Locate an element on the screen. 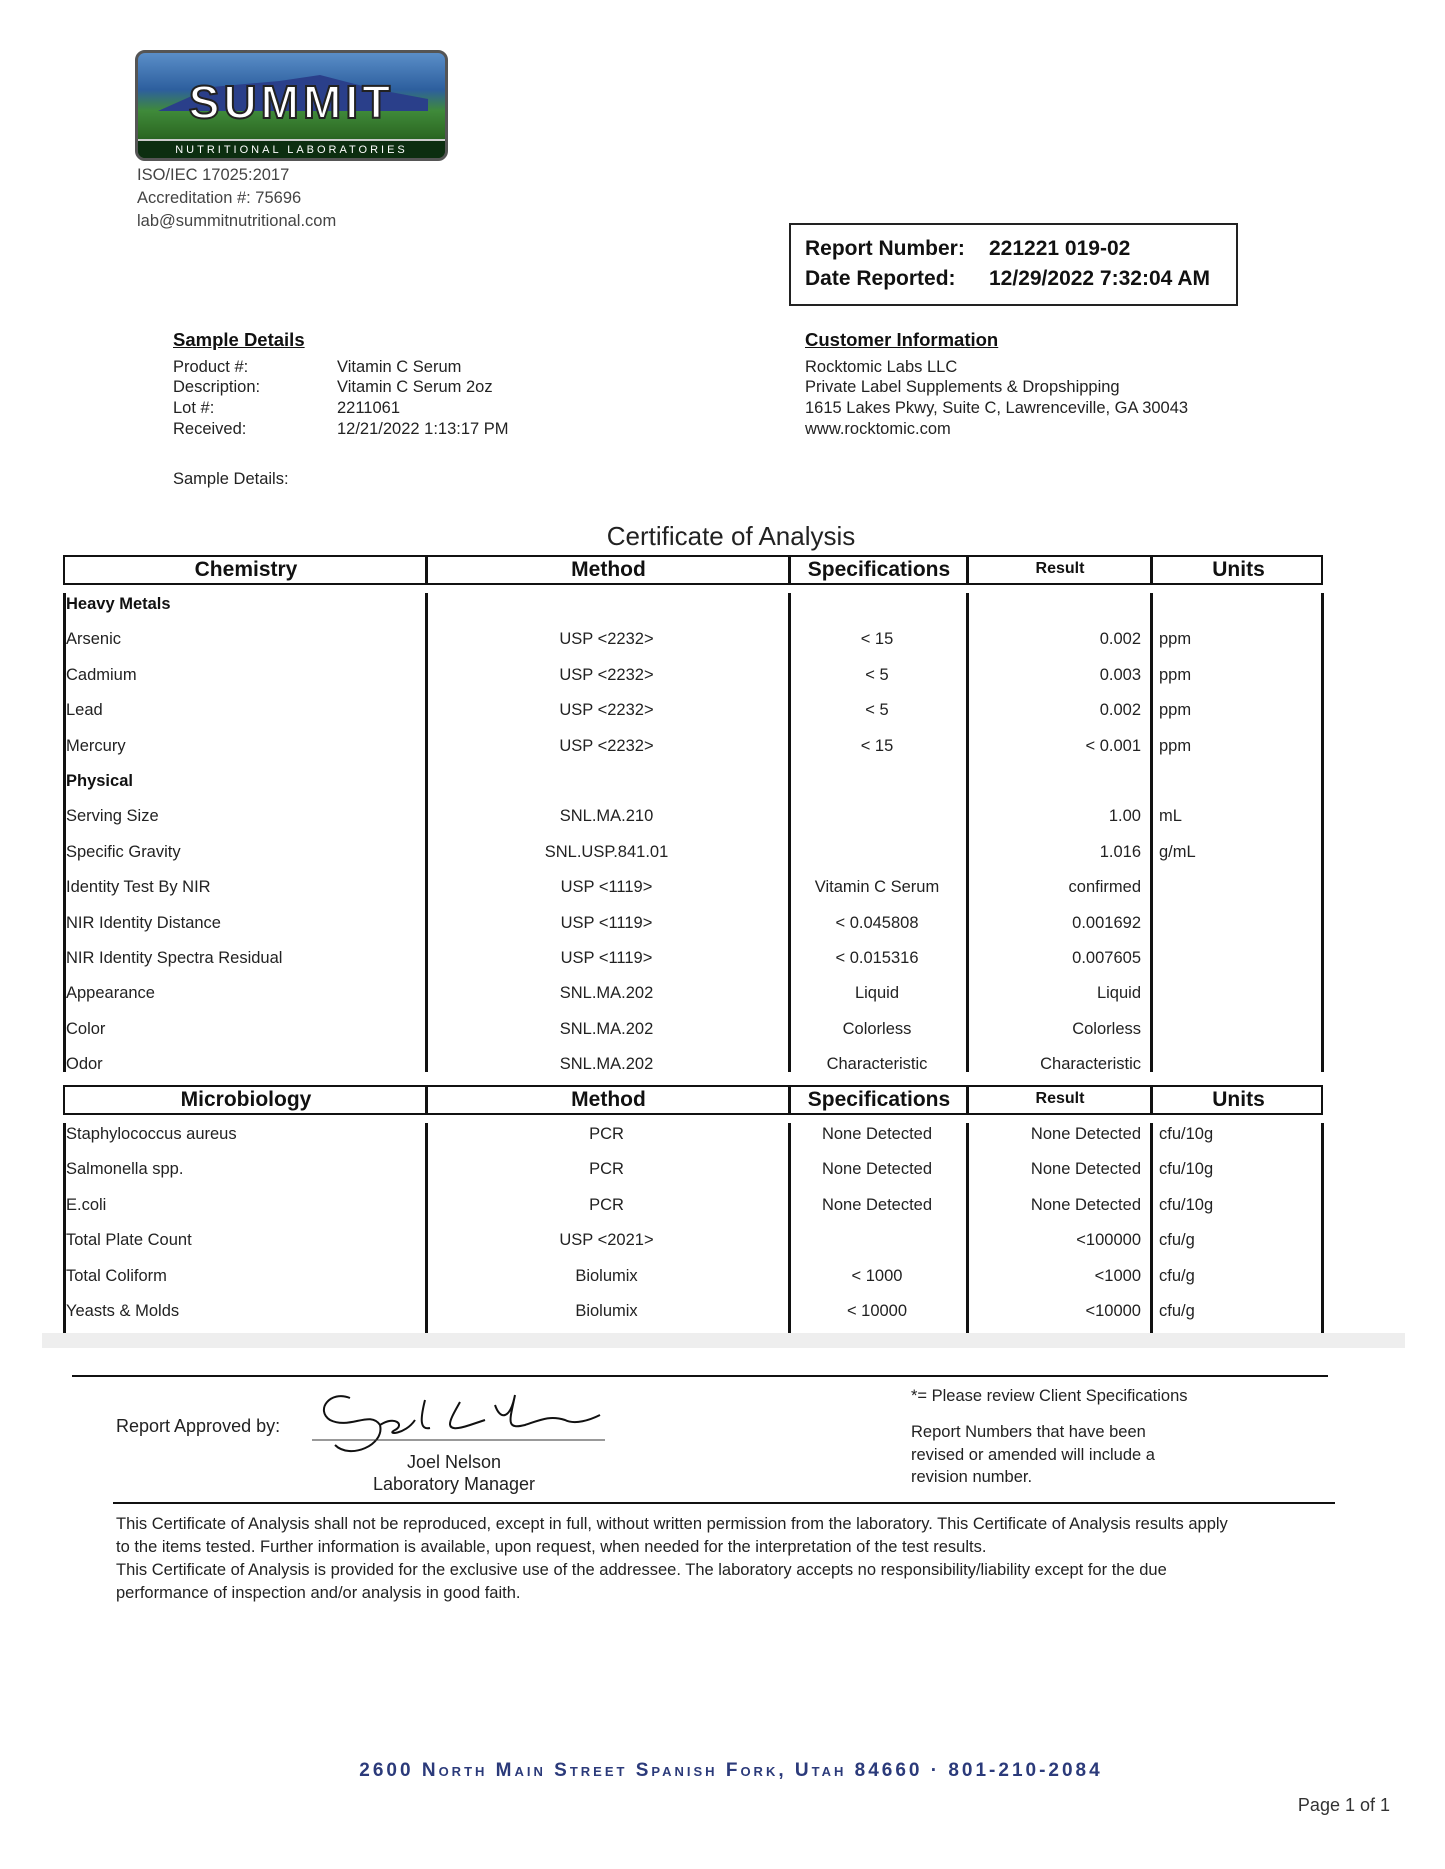  column-header: Result is located at coordinates (1060, 1098).